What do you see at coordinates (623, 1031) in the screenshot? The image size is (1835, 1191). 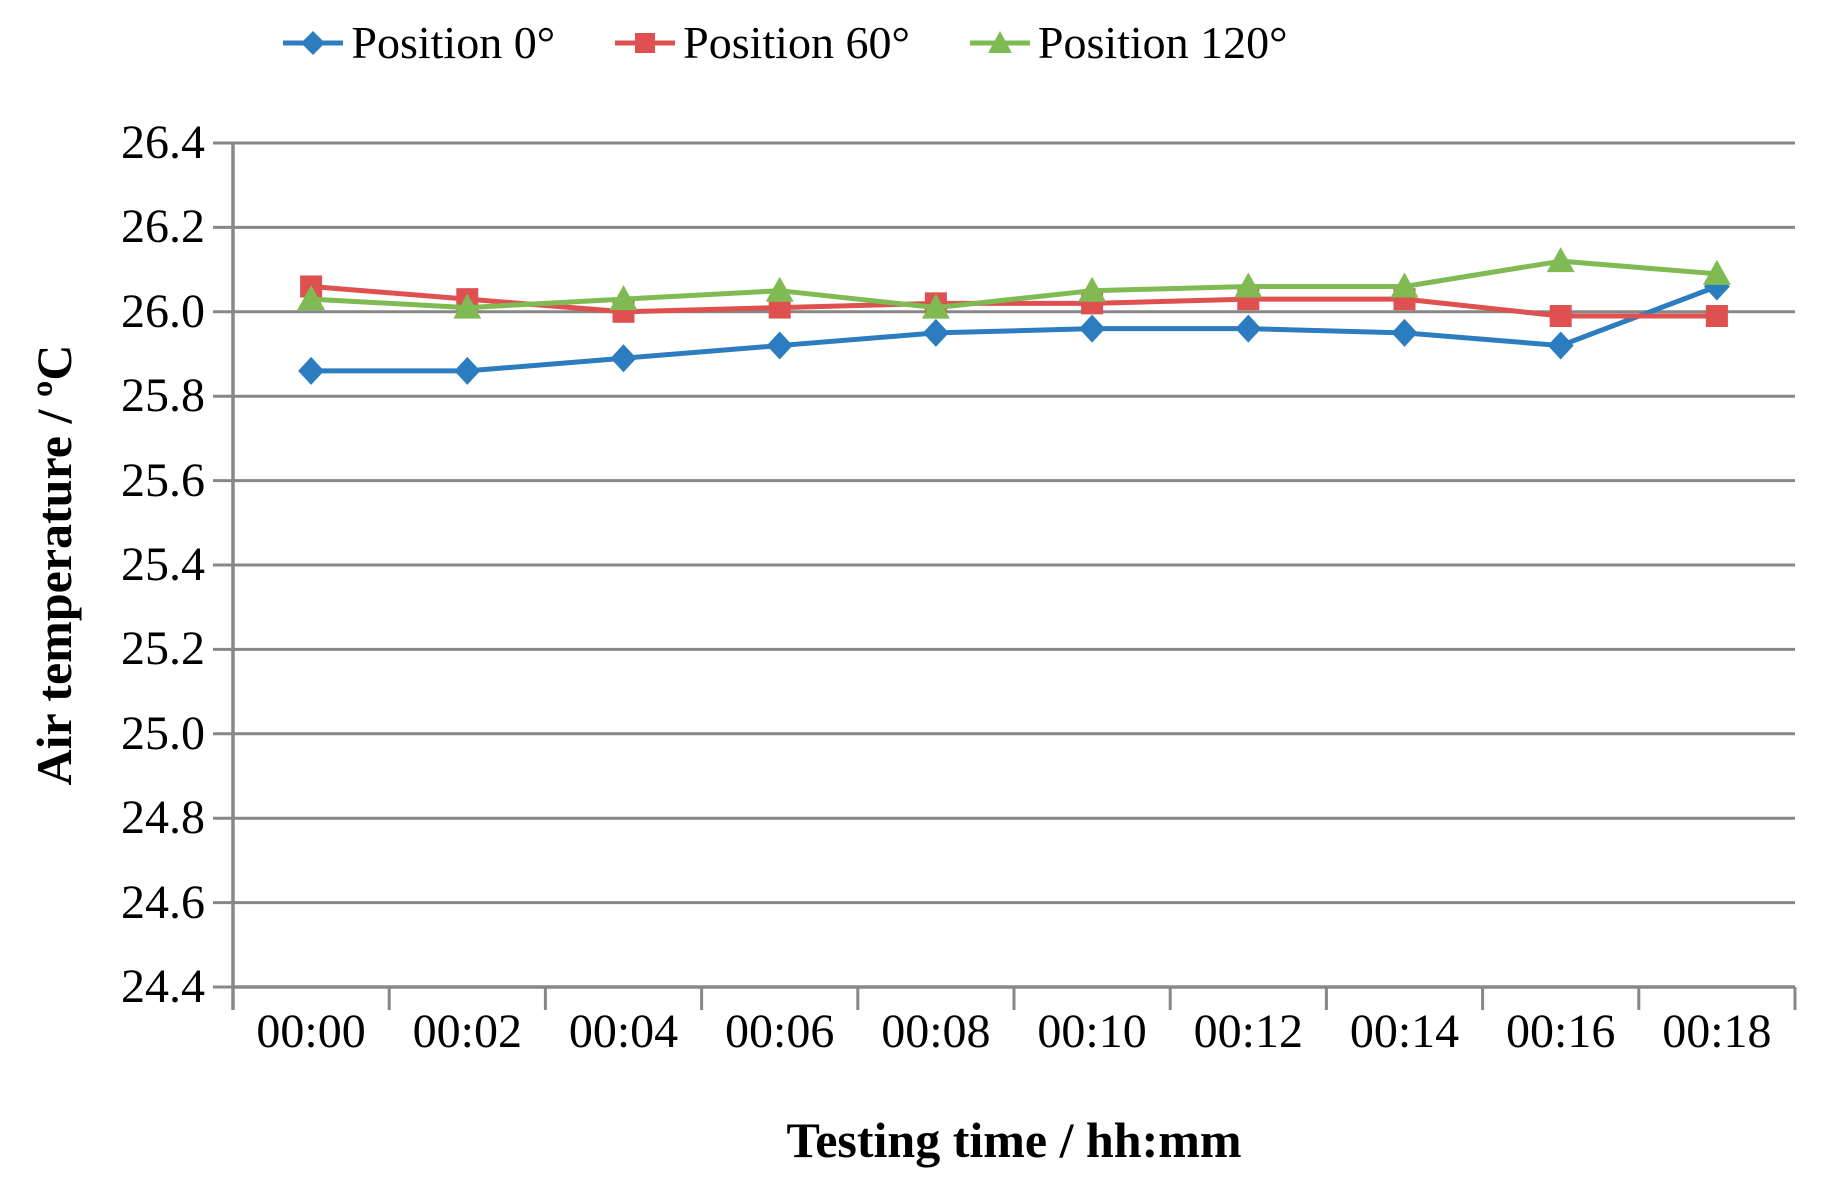 I see `x-tick-label: 00:04` at bounding box center [623, 1031].